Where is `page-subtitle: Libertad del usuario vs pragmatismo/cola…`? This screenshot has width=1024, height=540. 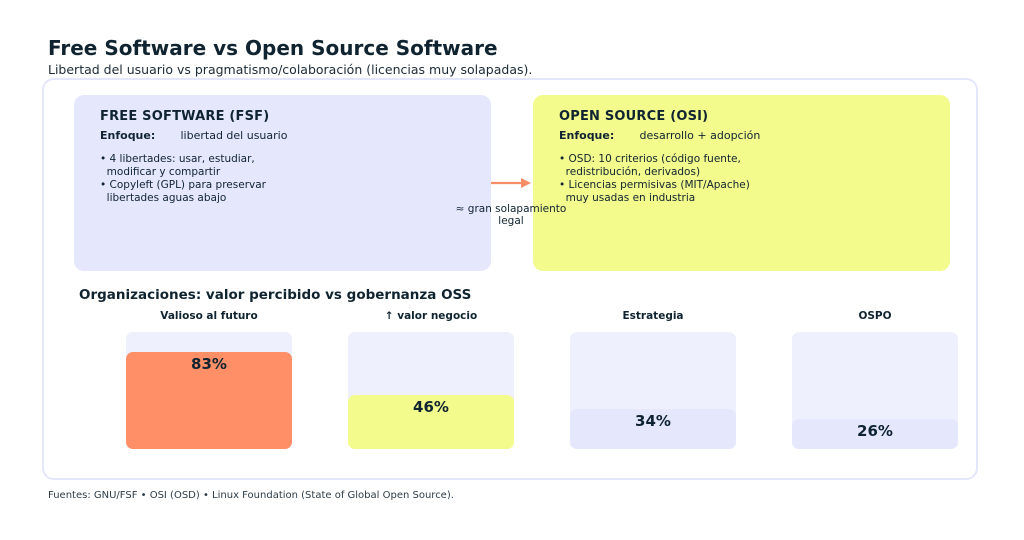
page-subtitle: Libertad del usuario vs pragmatismo/cola… is located at coordinates (290, 69).